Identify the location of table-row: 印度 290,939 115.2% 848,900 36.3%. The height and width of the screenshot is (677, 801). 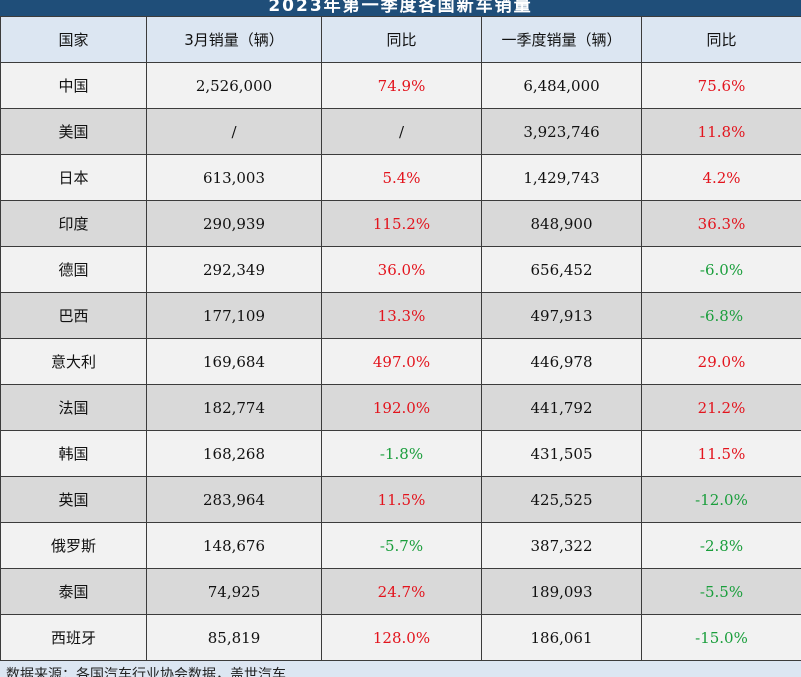
(400, 223).